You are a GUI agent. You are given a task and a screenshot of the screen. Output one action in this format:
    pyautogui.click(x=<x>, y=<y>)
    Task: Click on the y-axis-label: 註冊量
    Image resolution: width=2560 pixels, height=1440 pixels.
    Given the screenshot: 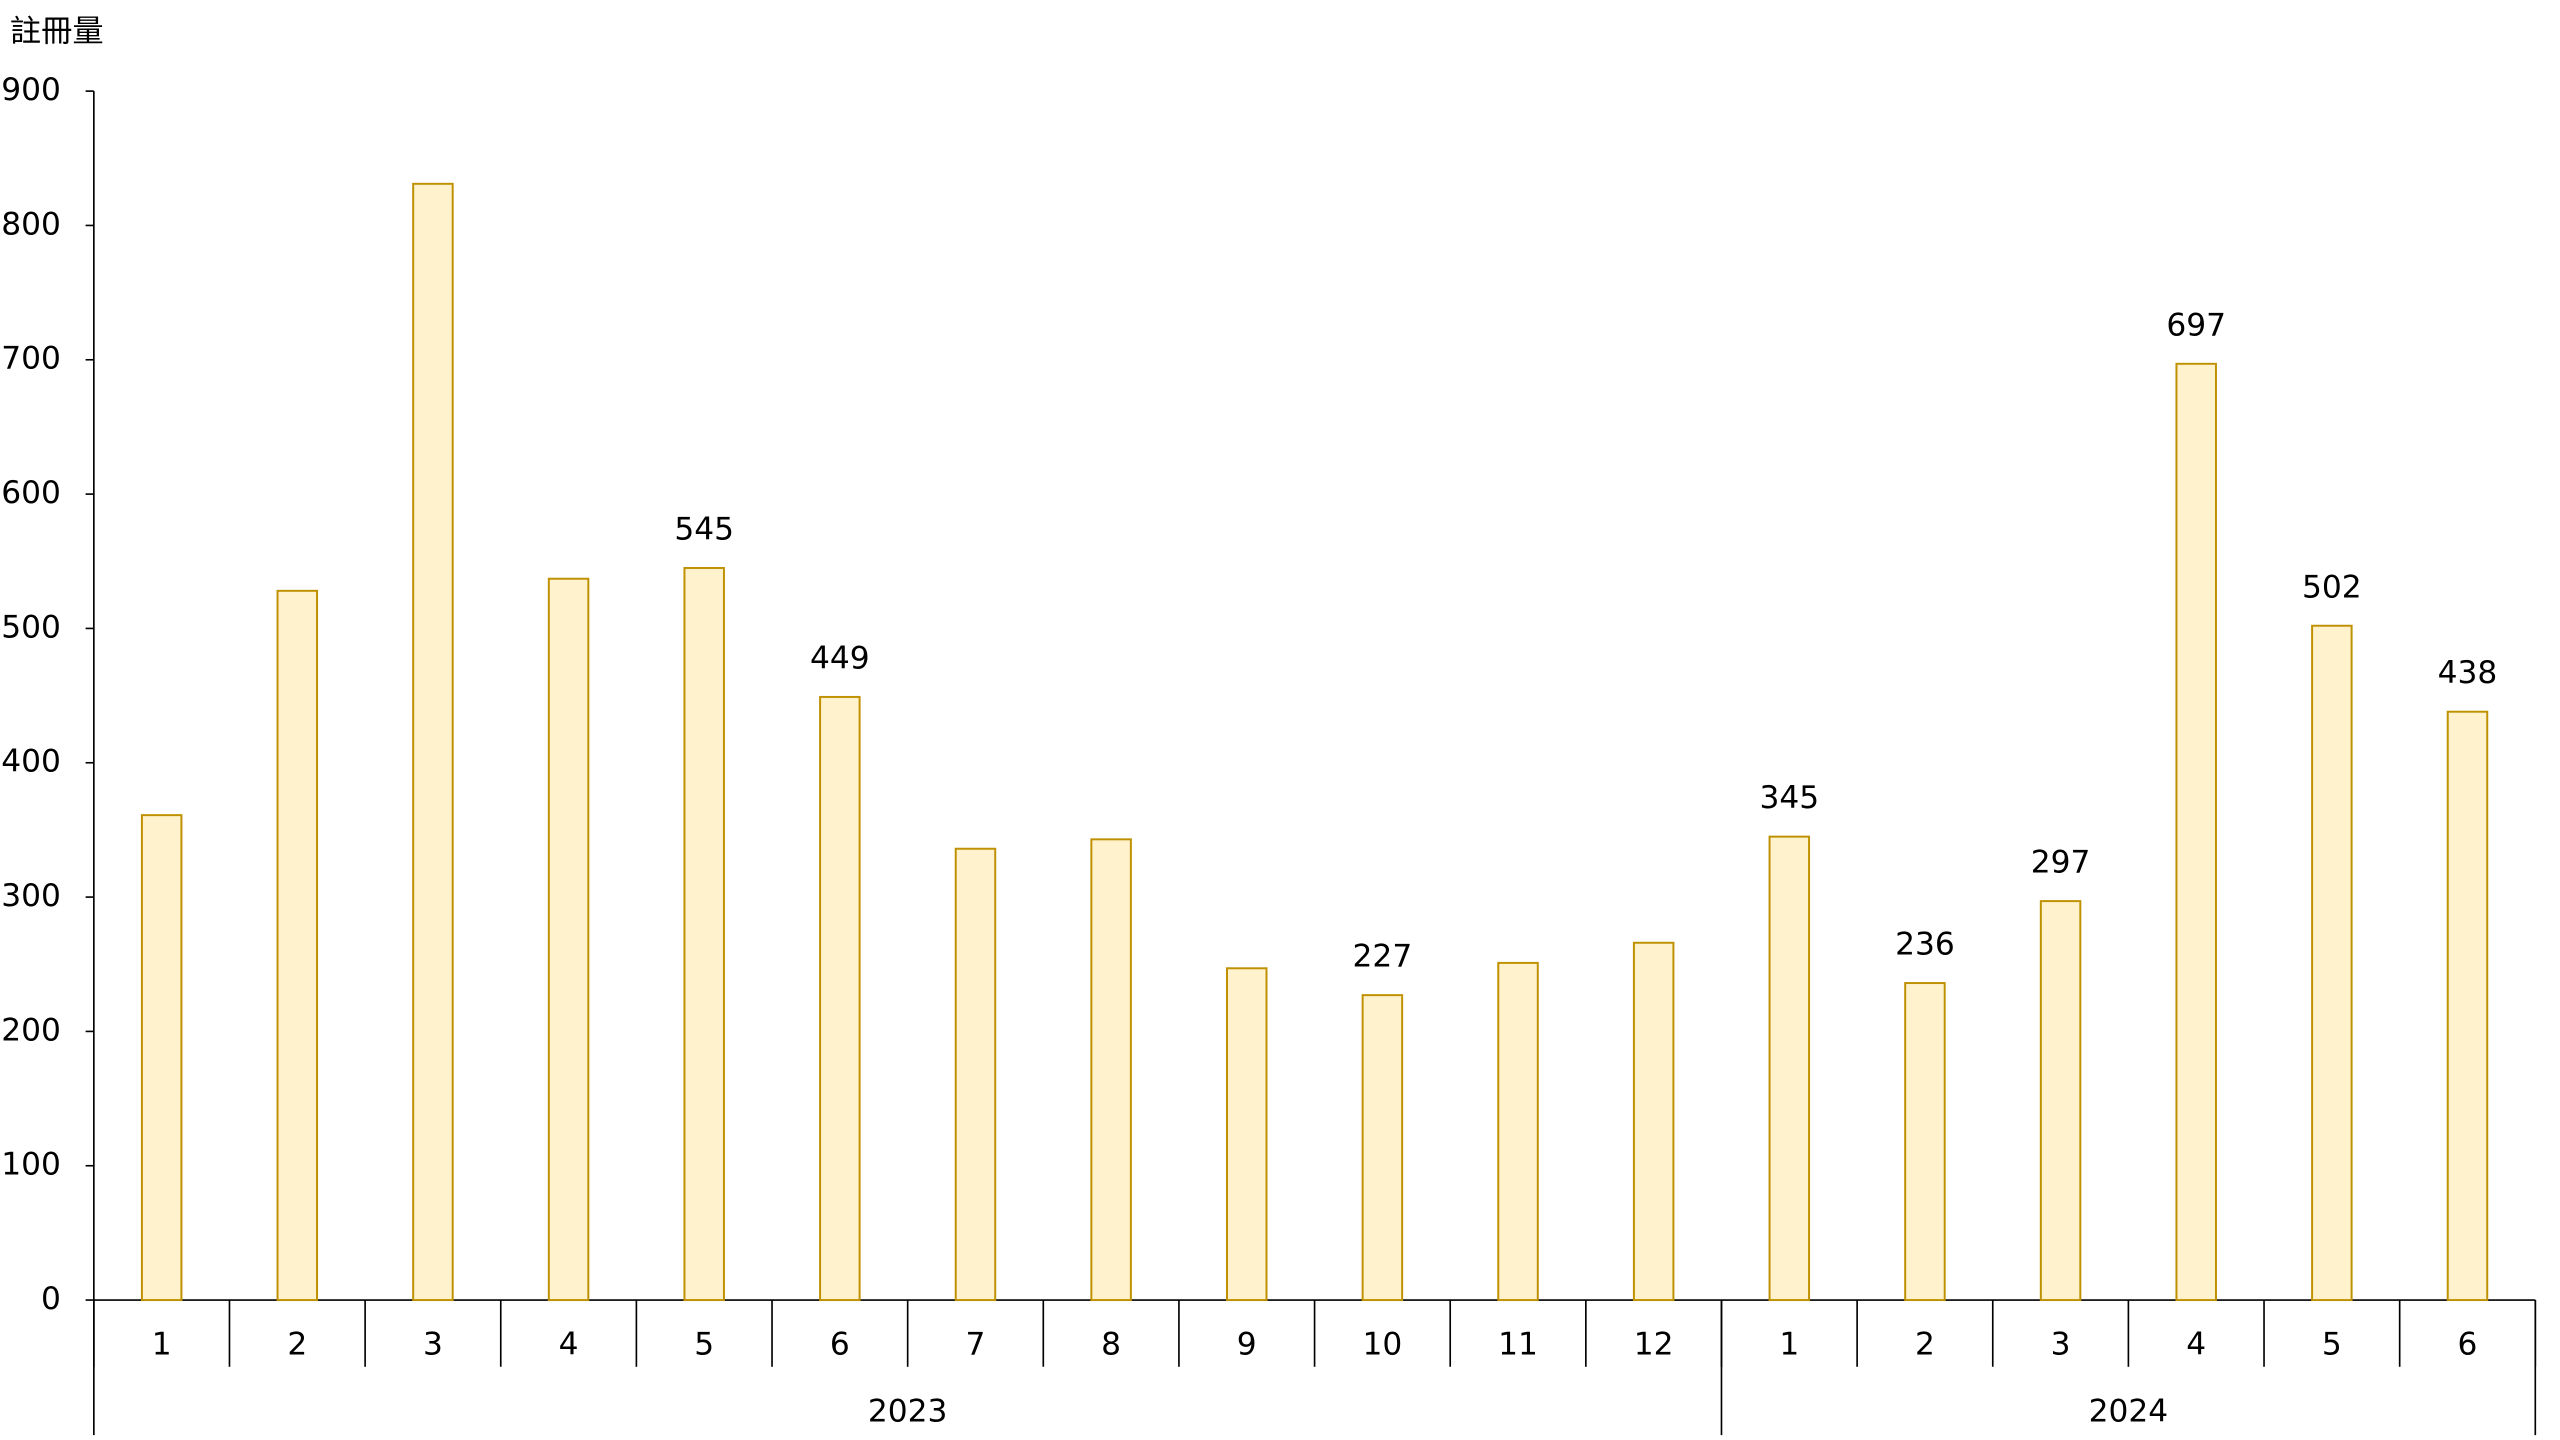 What is the action you would take?
    pyautogui.click(x=57, y=32)
    